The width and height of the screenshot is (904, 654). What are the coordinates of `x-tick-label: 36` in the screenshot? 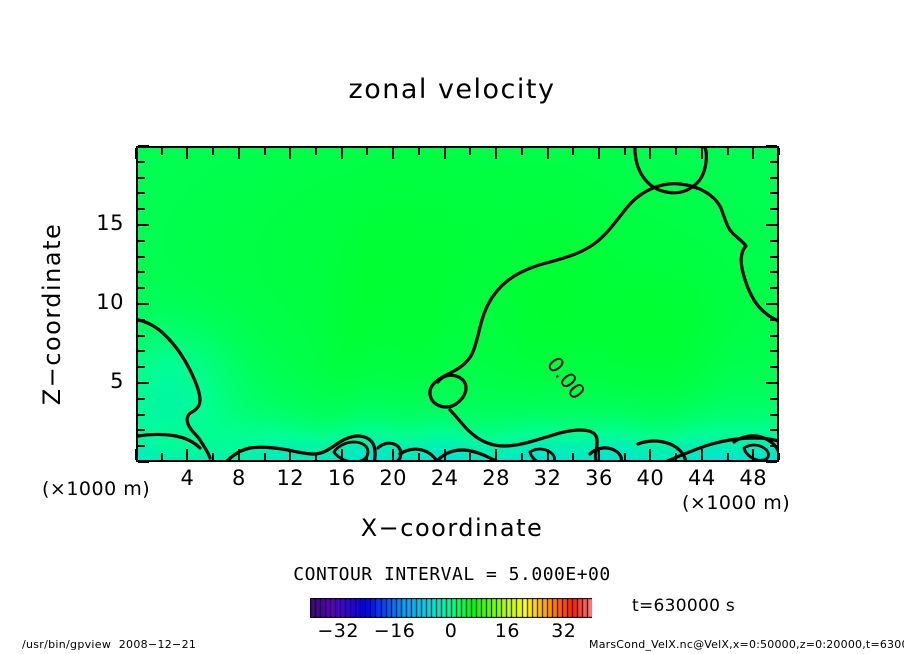 It's located at (599, 478).